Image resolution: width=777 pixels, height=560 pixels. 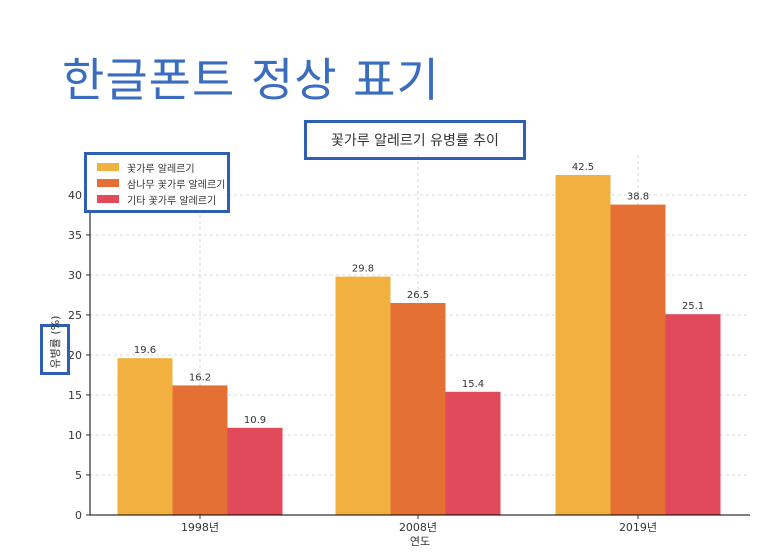 What do you see at coordinates (583, 167) in the screenshot?
I see `data-label: 42.5` at bounding box center [583, 167].